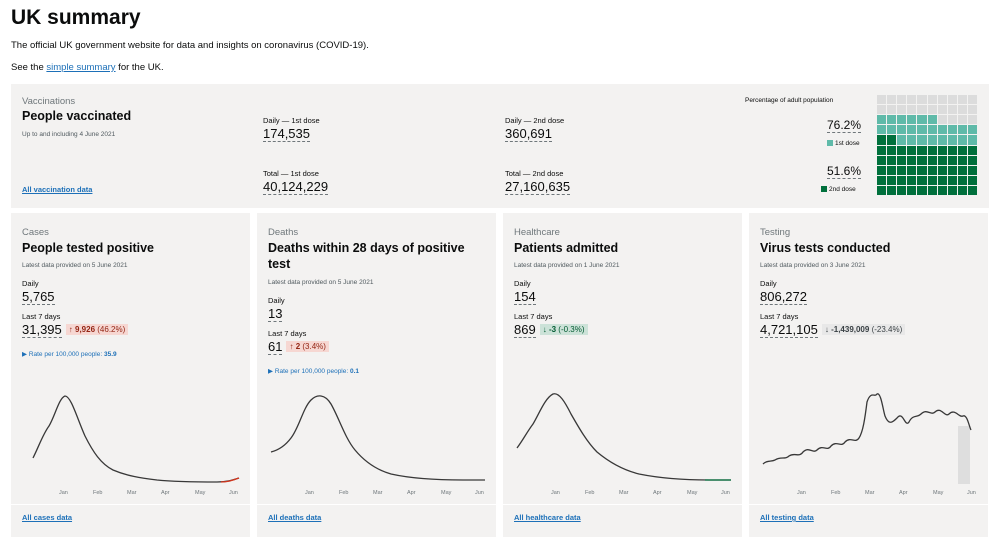  I want to click on second-dose-swatch, so click(824, 189).